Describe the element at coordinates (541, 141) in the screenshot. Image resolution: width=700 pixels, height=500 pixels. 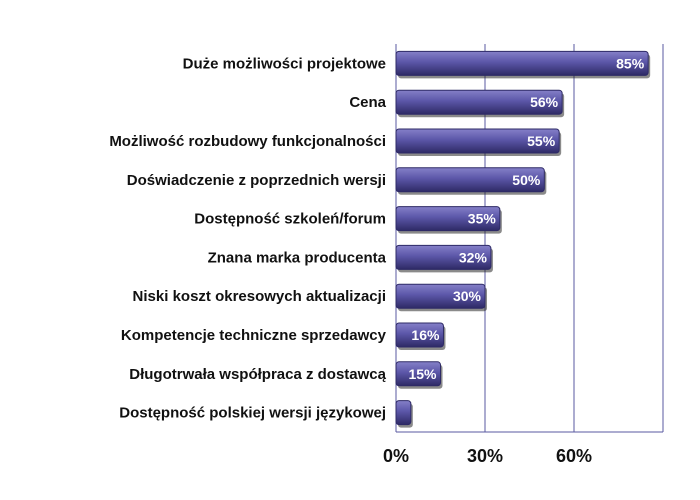
I see `bar-value-label-2: 55%` at that location.